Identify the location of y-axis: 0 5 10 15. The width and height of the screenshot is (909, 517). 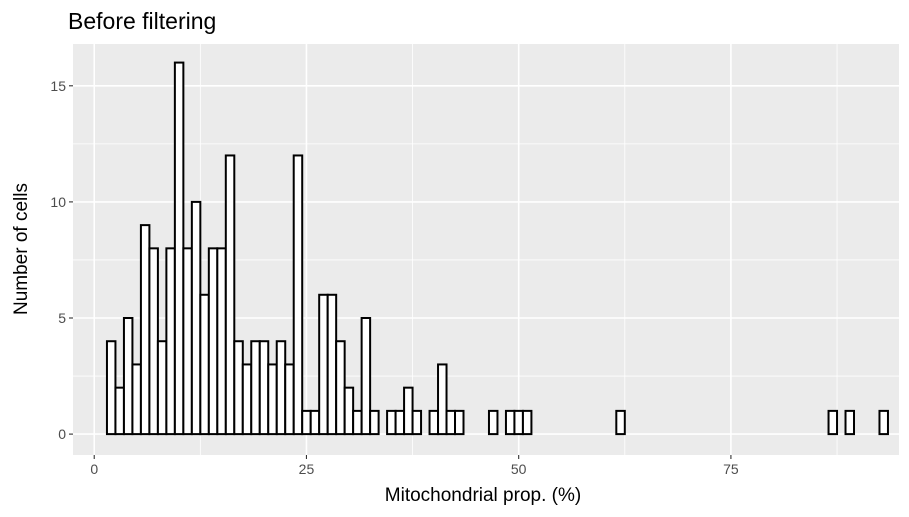
(61, 260).